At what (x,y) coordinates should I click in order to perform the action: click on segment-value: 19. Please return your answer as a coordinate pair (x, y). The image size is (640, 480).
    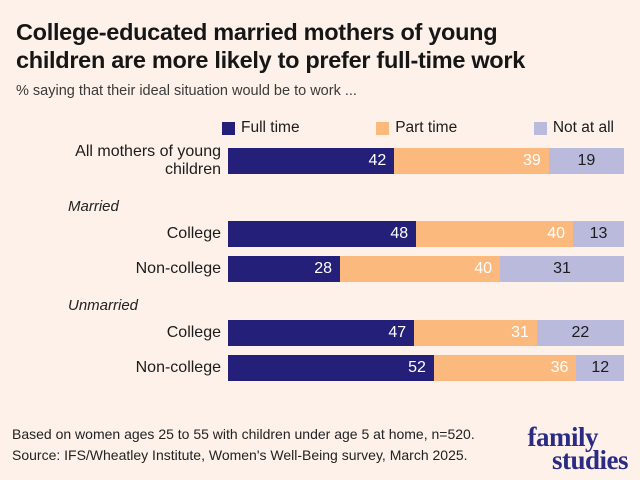
    Looking at the image, I should click on (586, 161).